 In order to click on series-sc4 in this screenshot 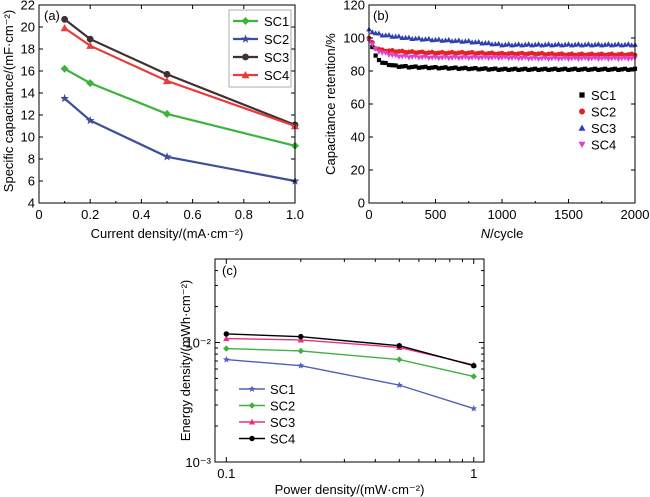, I will do `click(502, 50)`.